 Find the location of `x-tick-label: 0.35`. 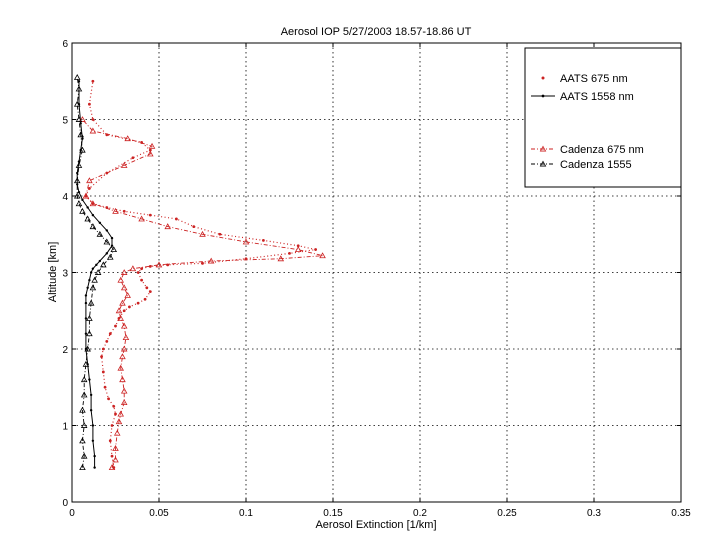

x-tick-label: 0.35 is located at coordinates (681, 513).